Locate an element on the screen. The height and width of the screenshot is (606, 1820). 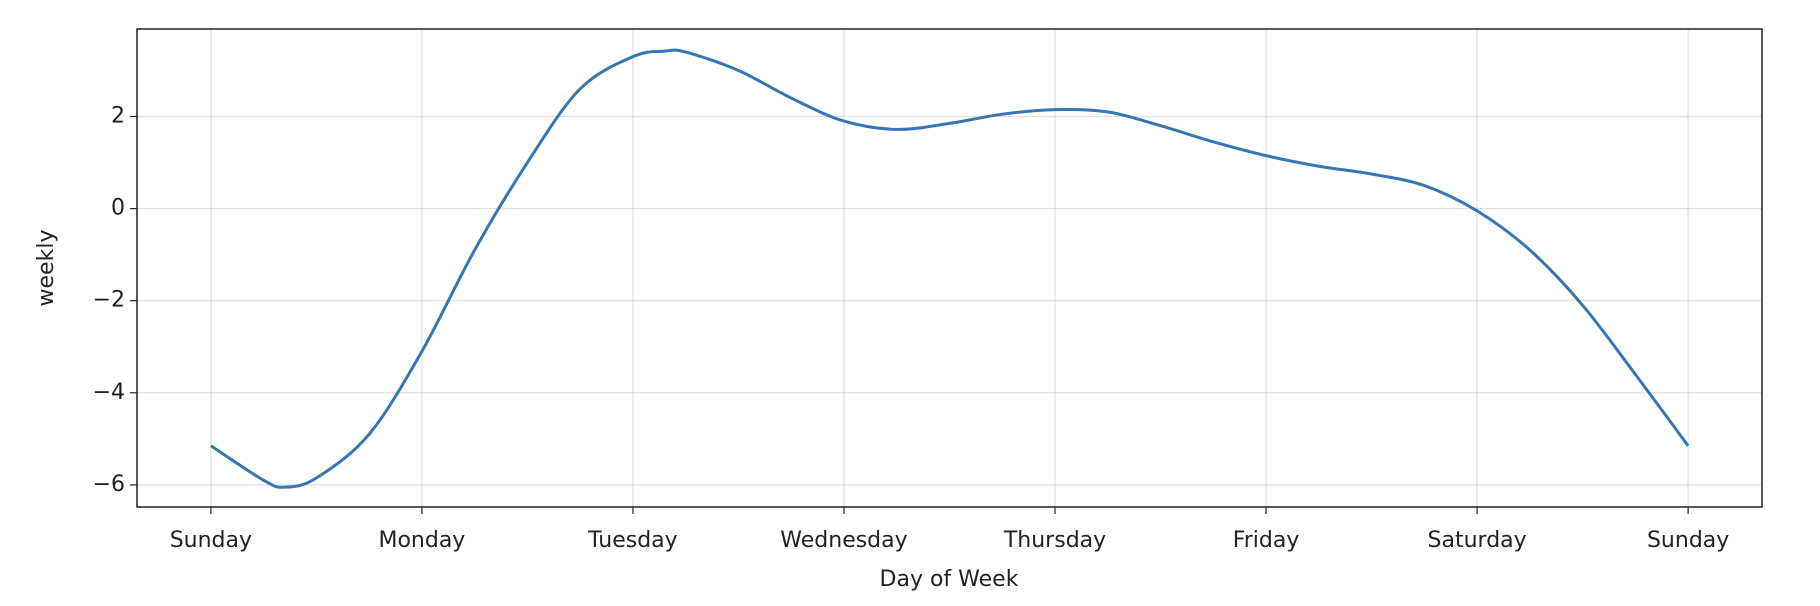
y-axis-label: weekly is located at coordinates (46, 268).